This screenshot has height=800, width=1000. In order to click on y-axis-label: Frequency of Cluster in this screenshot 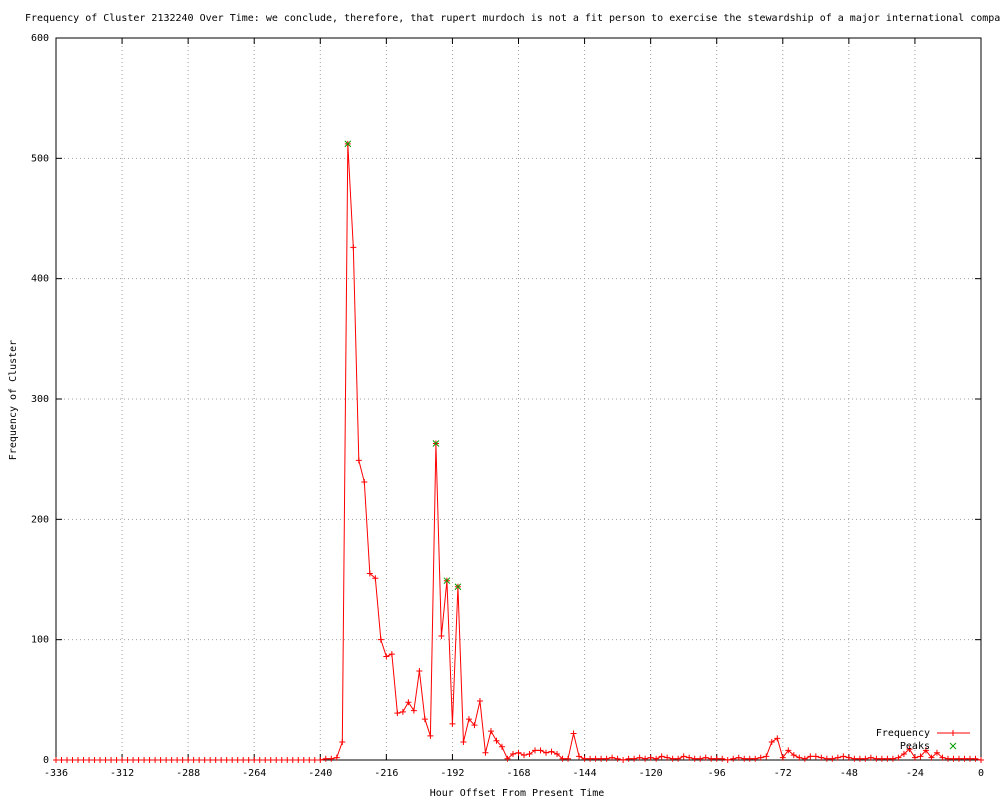, I will do `click(13, 400)`.